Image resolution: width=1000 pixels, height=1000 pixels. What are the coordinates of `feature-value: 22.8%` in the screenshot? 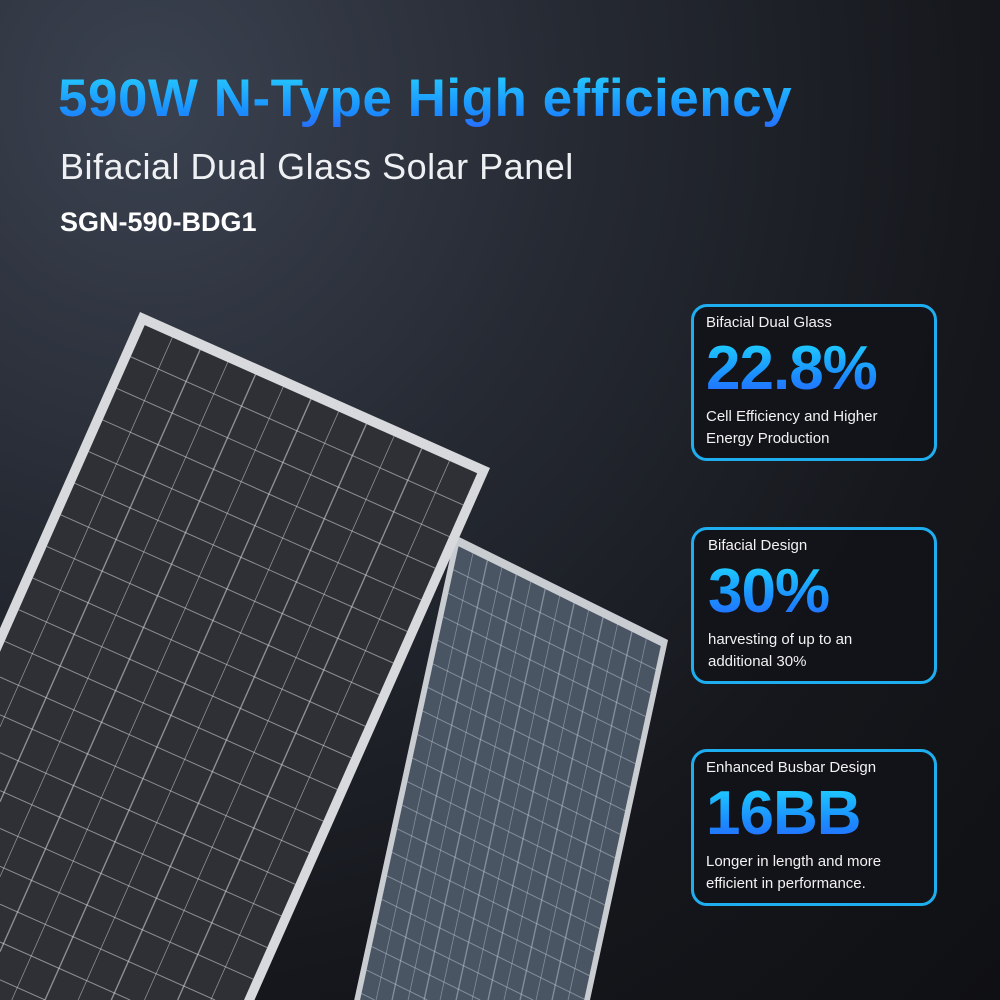 It's located at (815, 369).